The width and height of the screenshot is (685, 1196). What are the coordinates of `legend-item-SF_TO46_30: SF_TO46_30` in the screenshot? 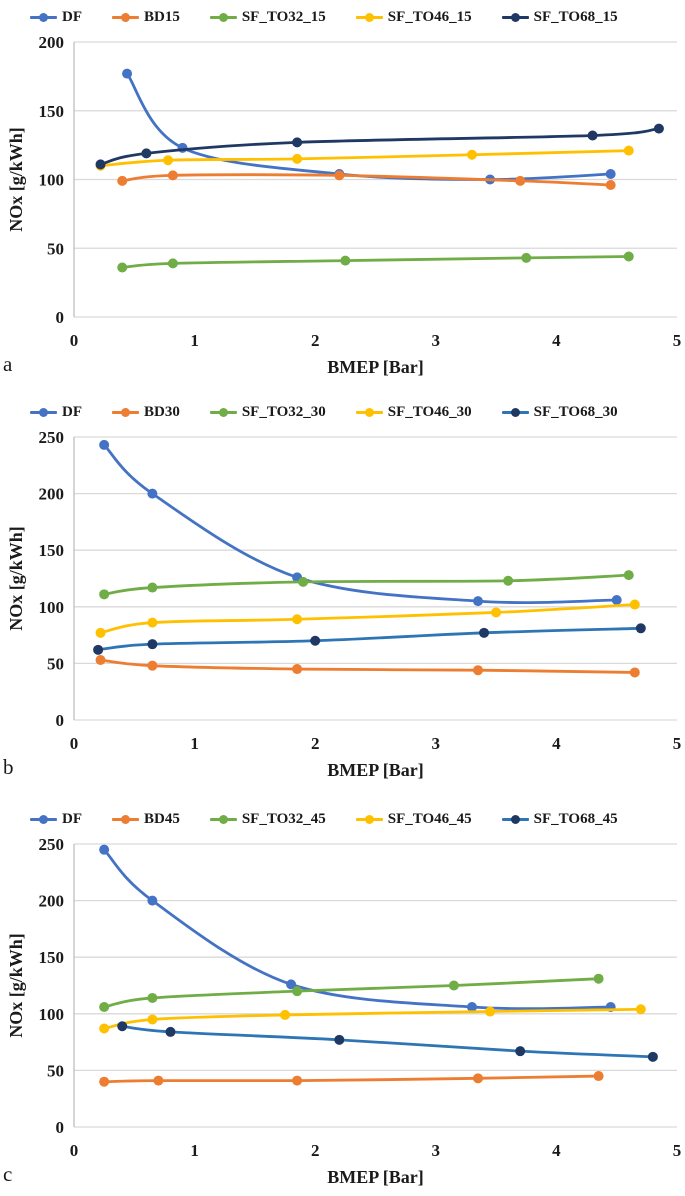 It's located at (413, 412).